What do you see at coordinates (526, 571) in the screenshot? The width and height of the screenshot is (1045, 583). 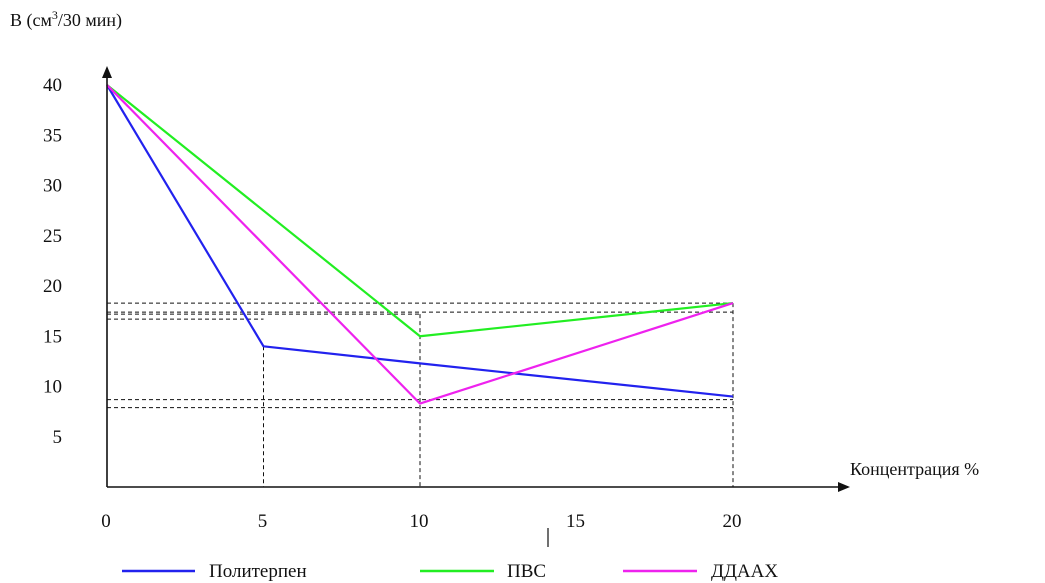 I see `legend-label-1: ПВС` at bounding box center [526, 571].